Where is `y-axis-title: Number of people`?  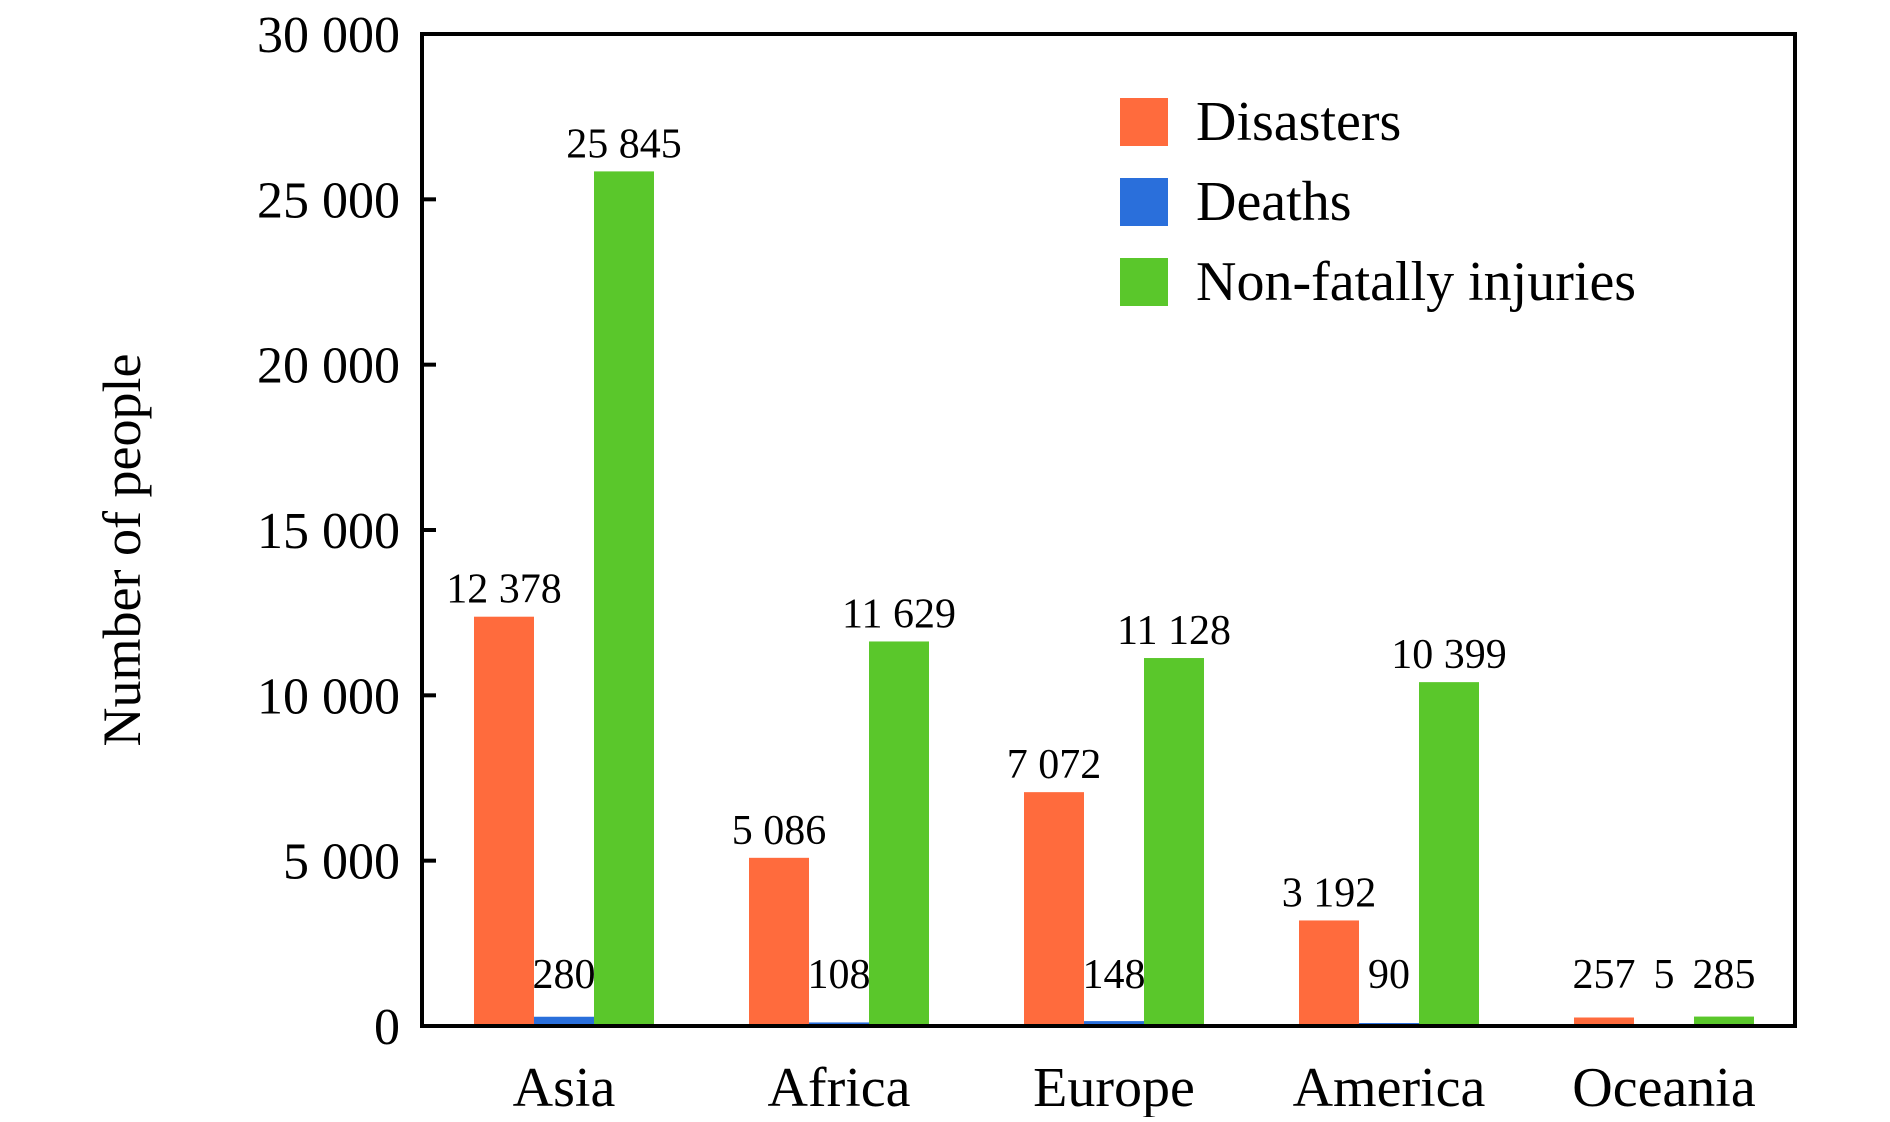 y-axis-title: Number of people is located at coordinates (122, 550).